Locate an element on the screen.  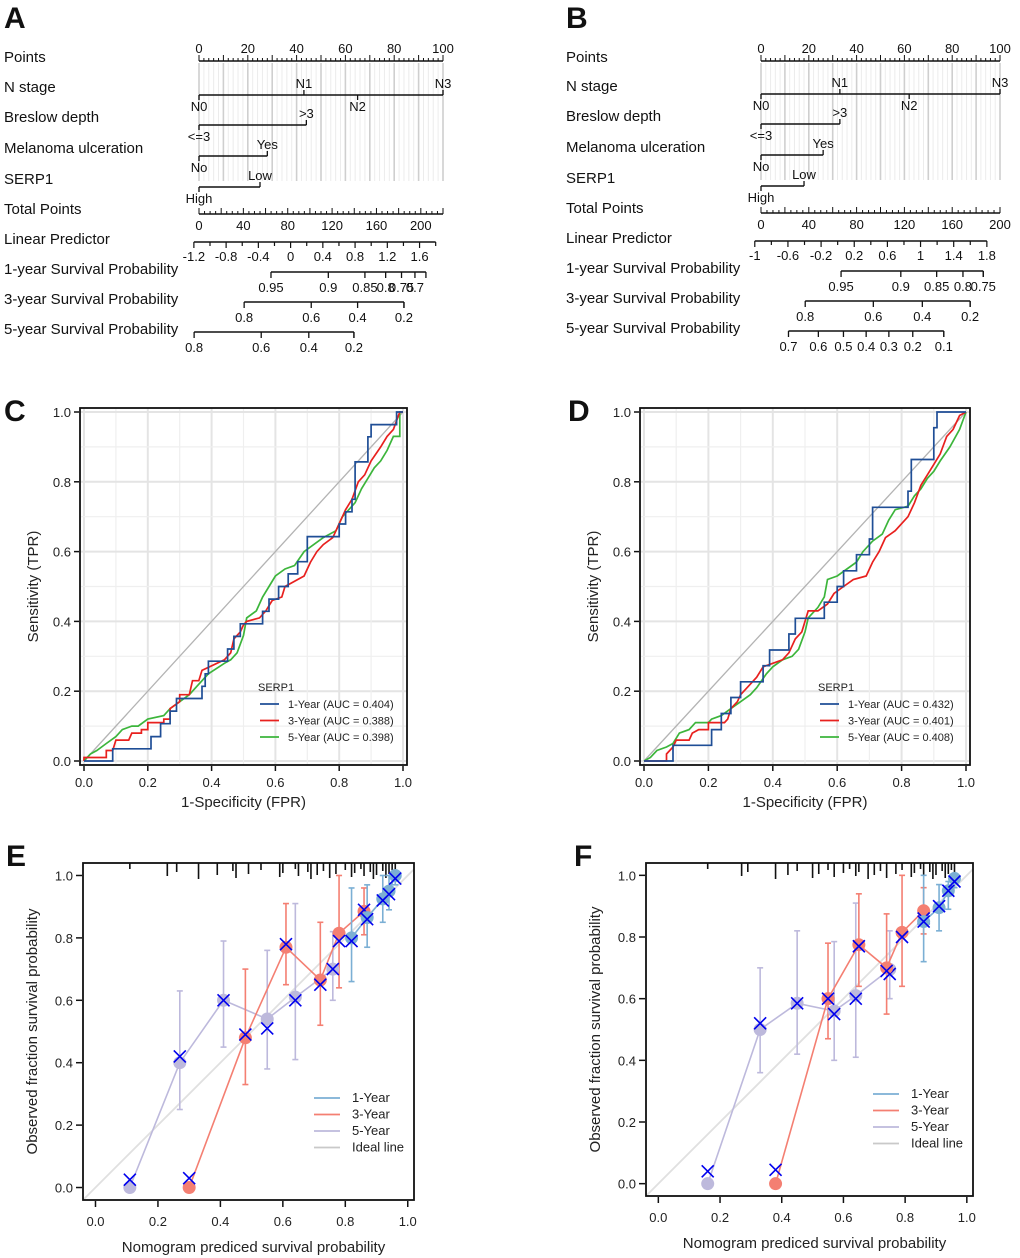
linear-predictor-tick-label: -0.2 is located at coordinates (821, 255).